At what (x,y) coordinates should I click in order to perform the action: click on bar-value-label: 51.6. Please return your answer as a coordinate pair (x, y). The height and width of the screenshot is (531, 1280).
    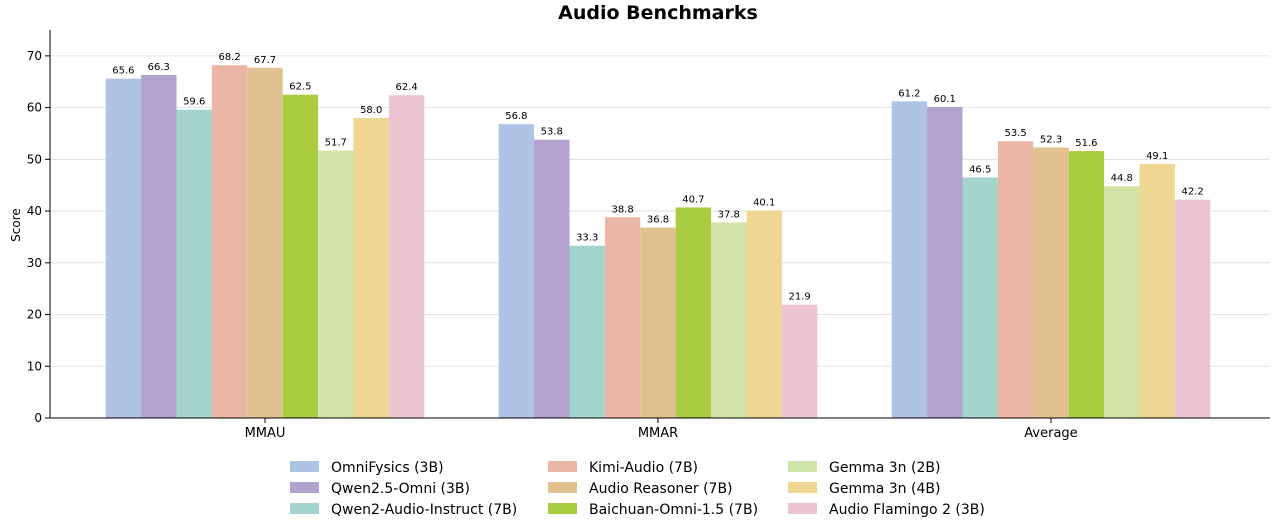
    Looking at the image, I should click on (1086, 143).